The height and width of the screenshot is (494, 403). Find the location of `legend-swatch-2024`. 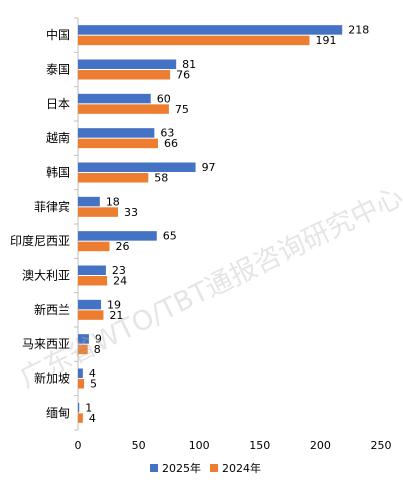

legend-swatch-2024 is located at coordinates (214, 468).